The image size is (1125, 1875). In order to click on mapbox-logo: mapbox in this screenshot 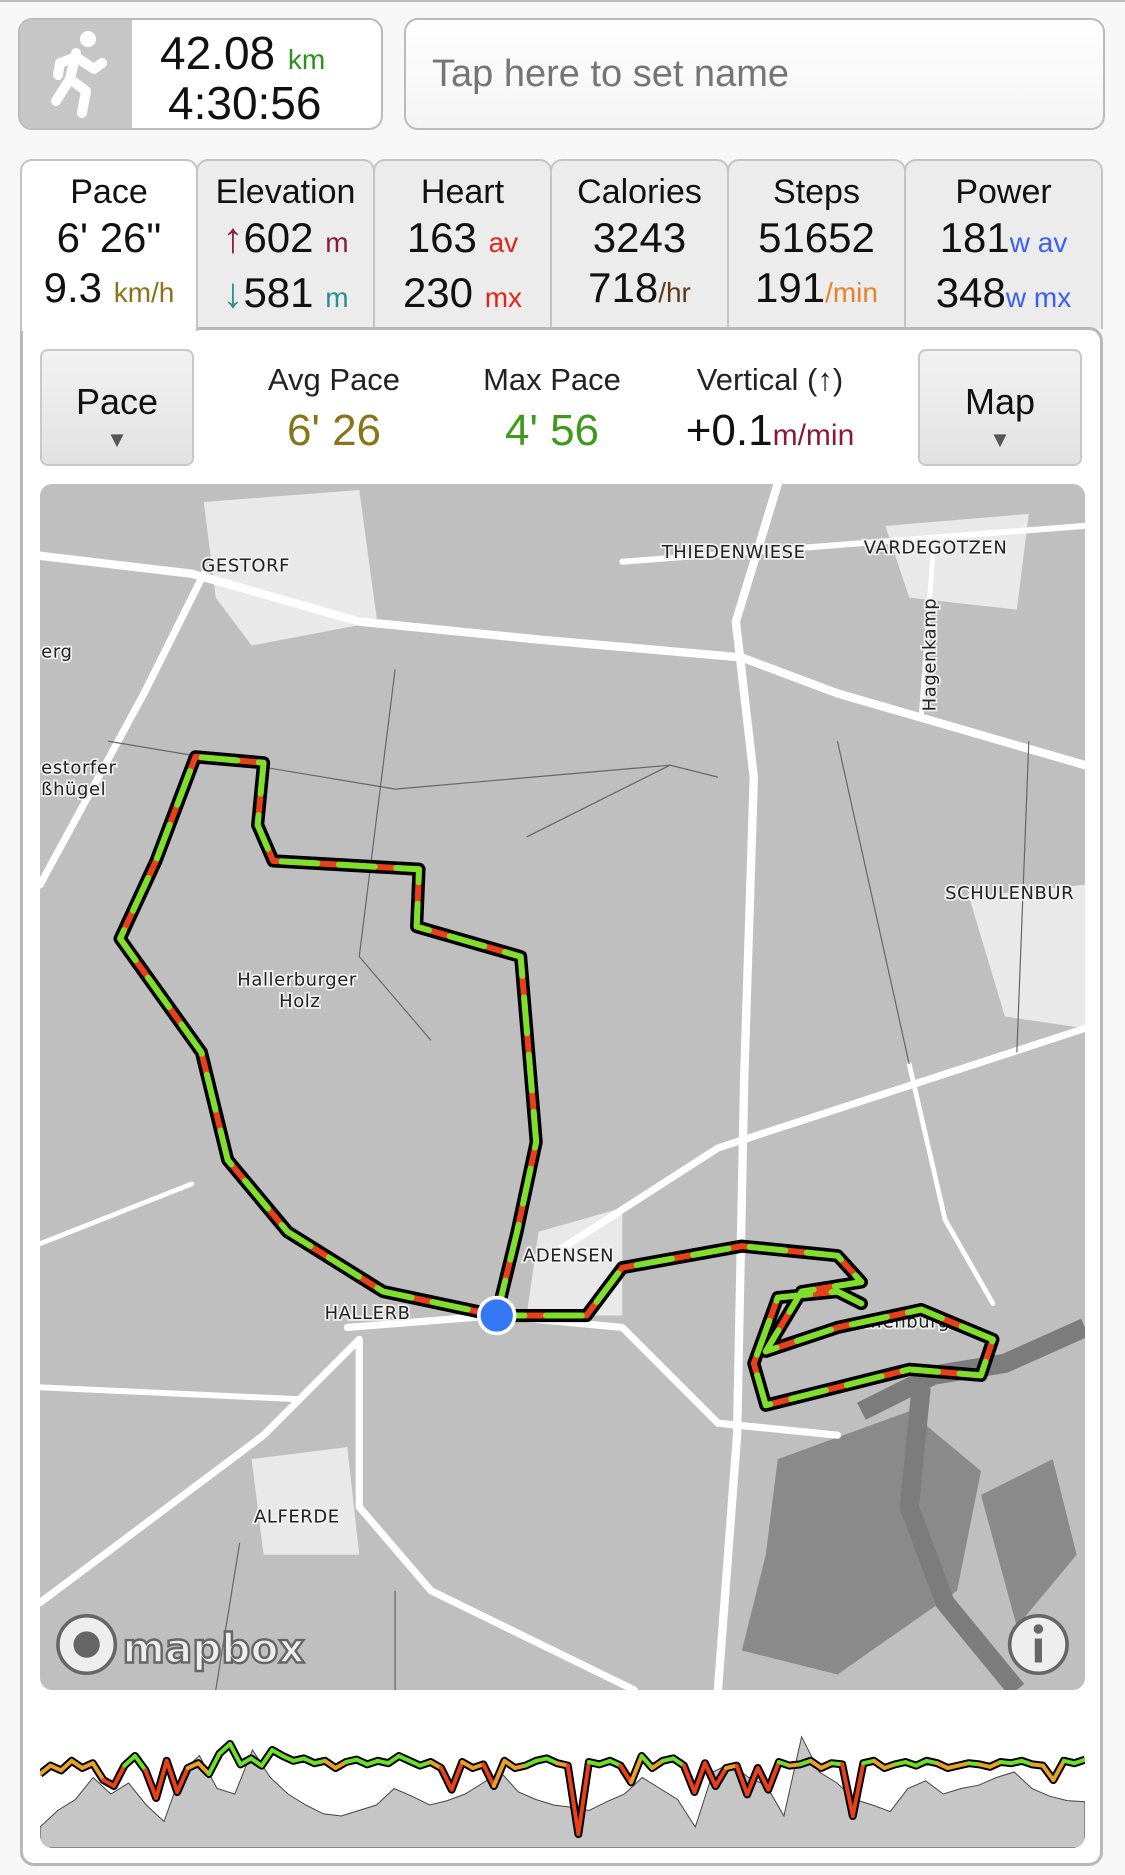, I will do `click(181, 1645)`.